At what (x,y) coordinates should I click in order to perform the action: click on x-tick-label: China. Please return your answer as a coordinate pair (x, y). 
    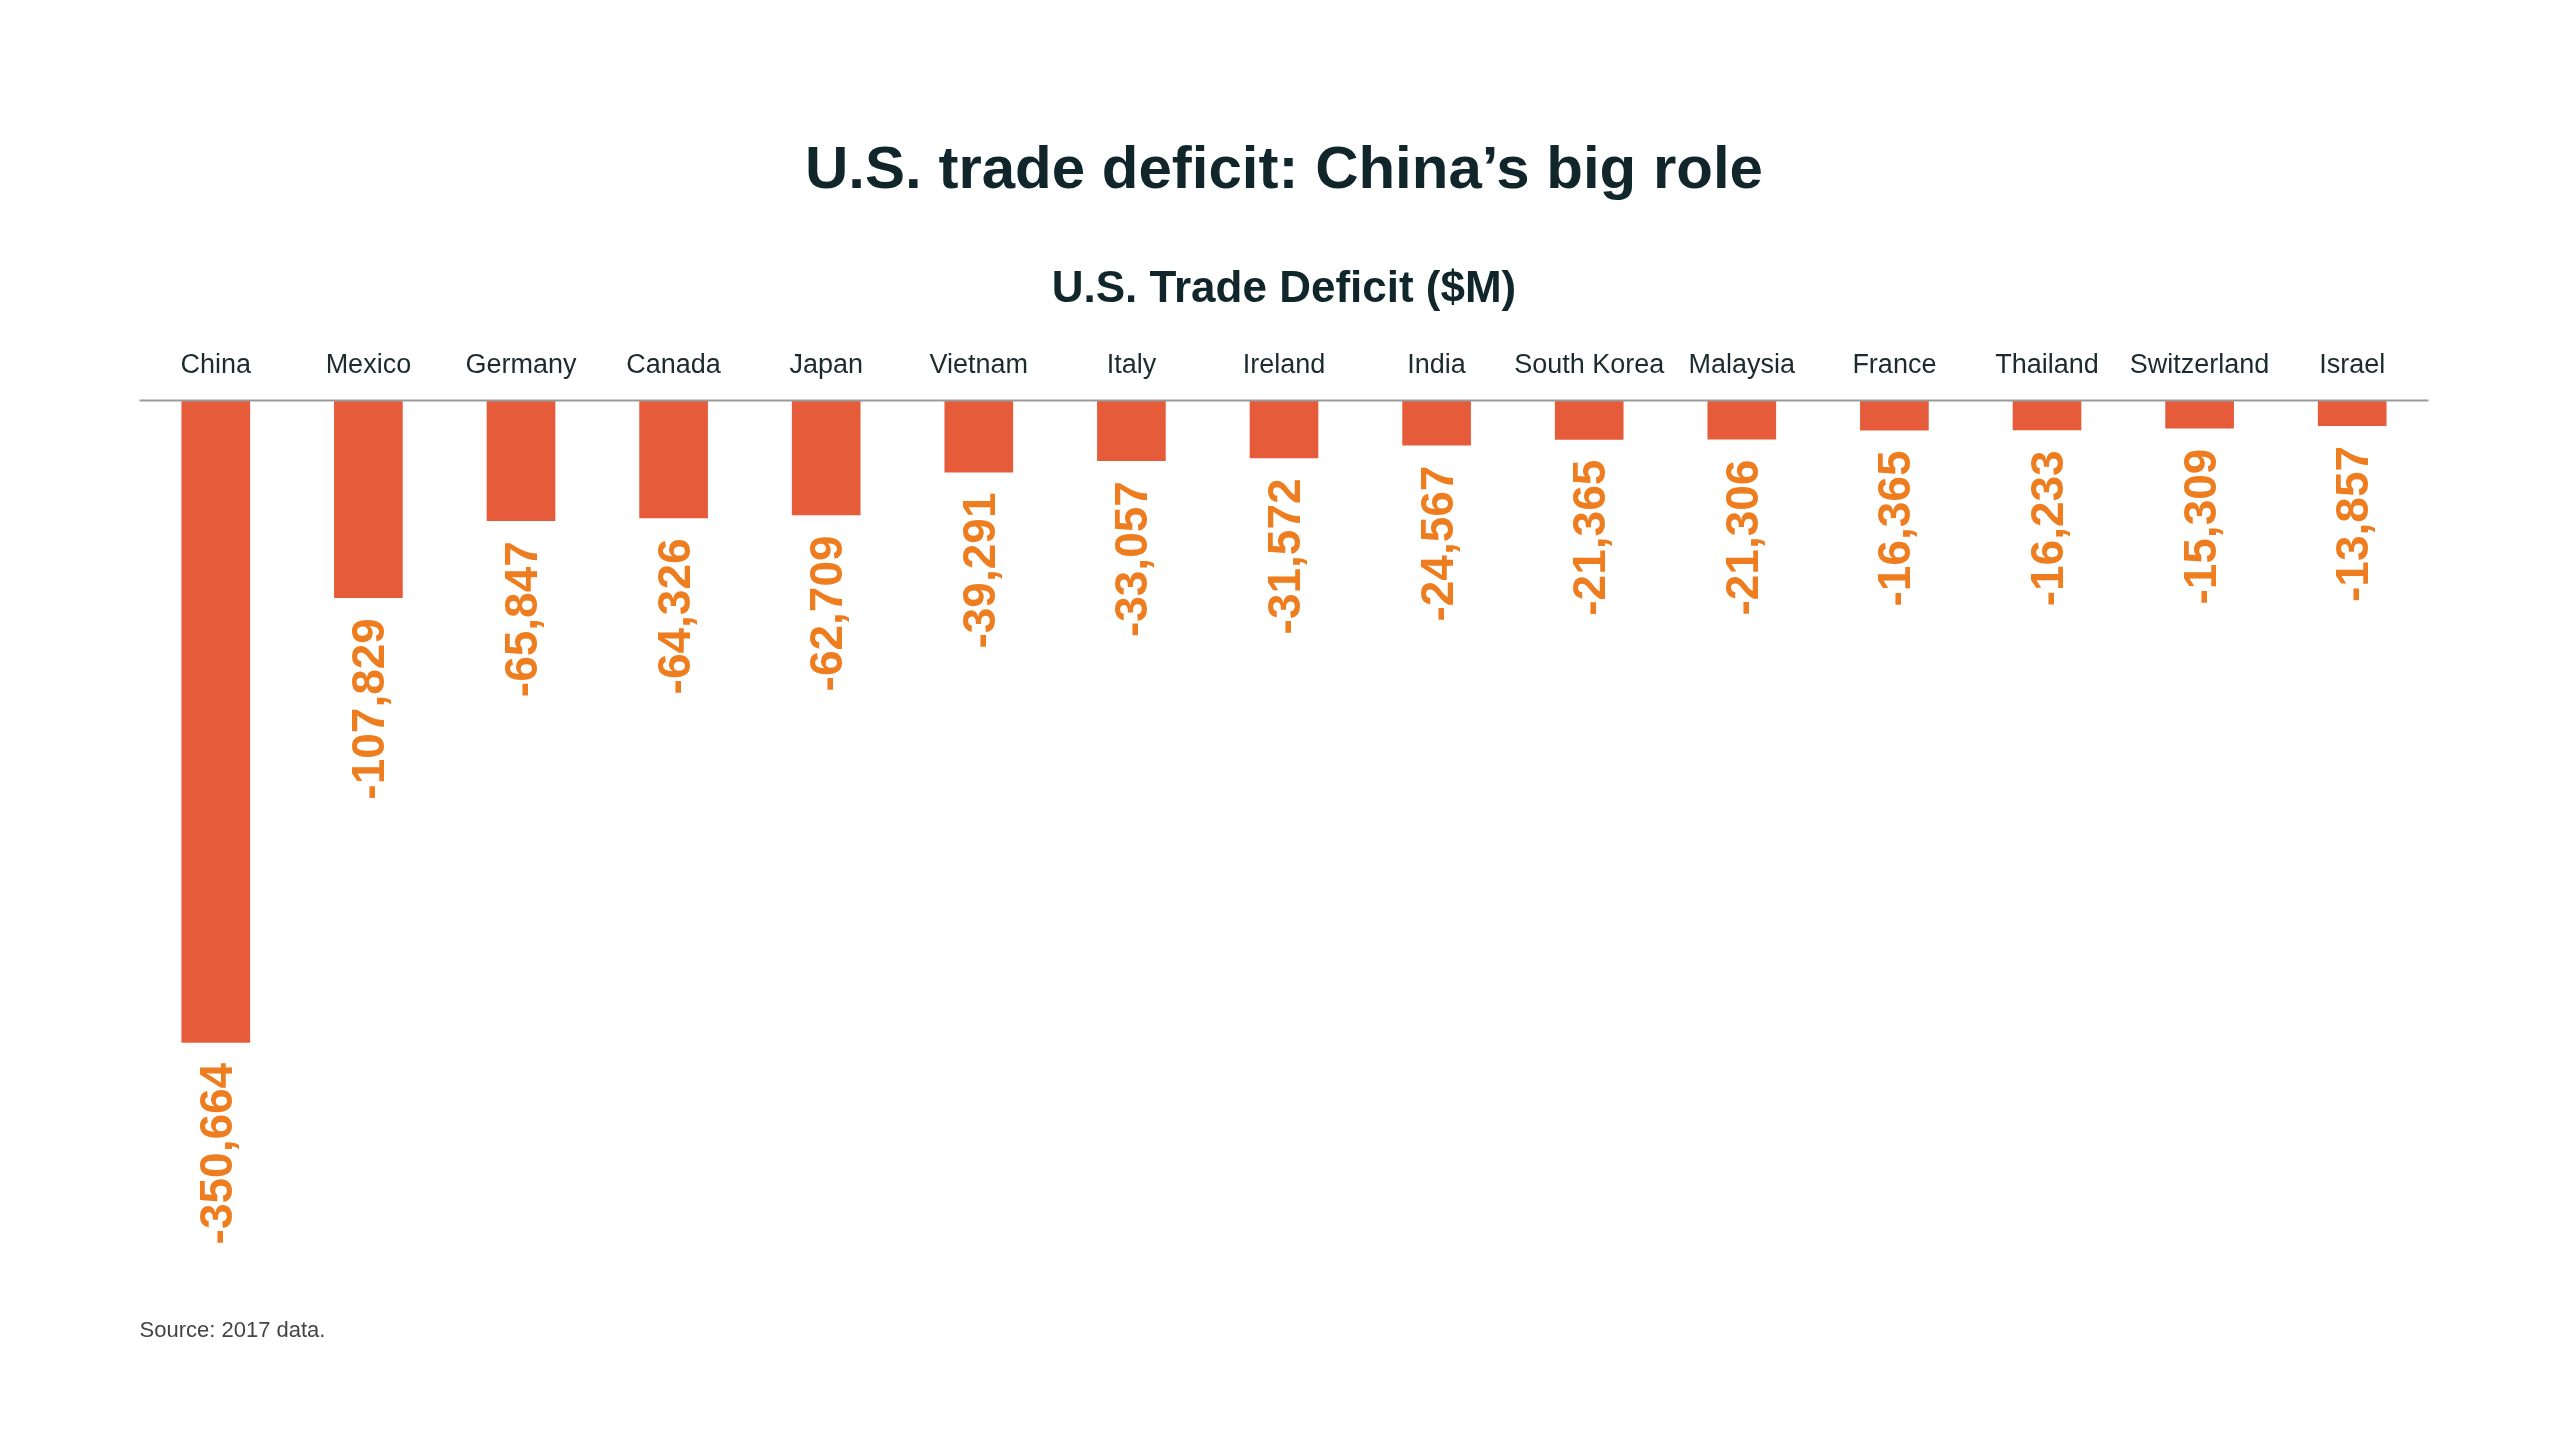
    Looking at the image, I should click on (216, 363).